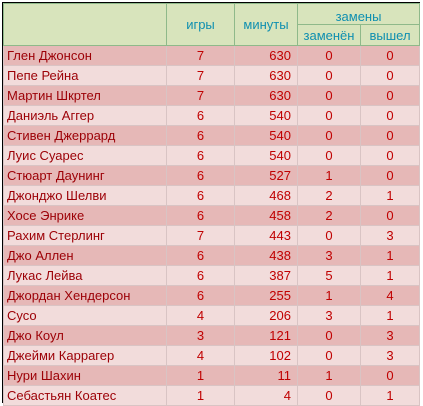 Image resolution: width=423 pixels, height=406 pixels. Describe the element at coordinates (85, 355) in the screenshot. I see `player-name-cell: Джейми Каррагер` at that location.